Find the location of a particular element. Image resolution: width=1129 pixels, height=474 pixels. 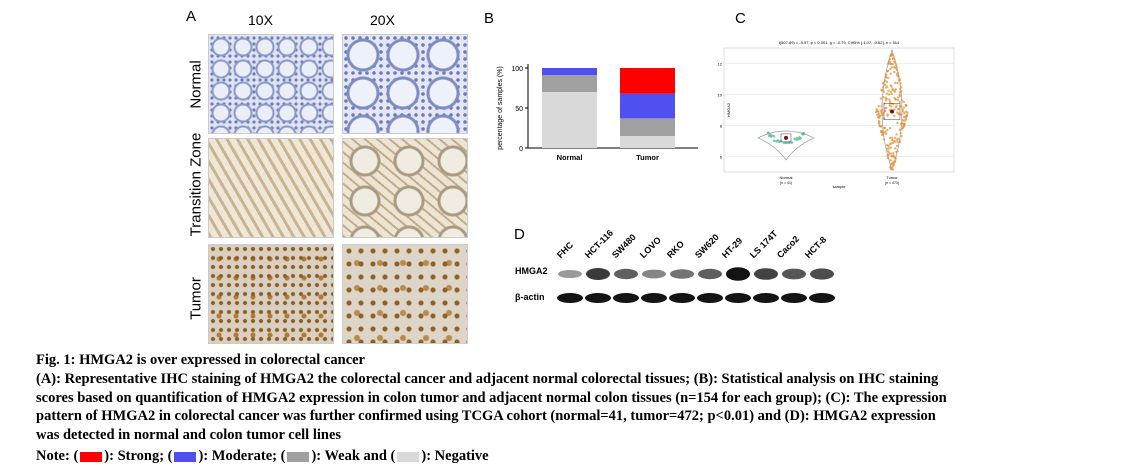

cell-line-label: LOVO is located at coordinates (650, 247).